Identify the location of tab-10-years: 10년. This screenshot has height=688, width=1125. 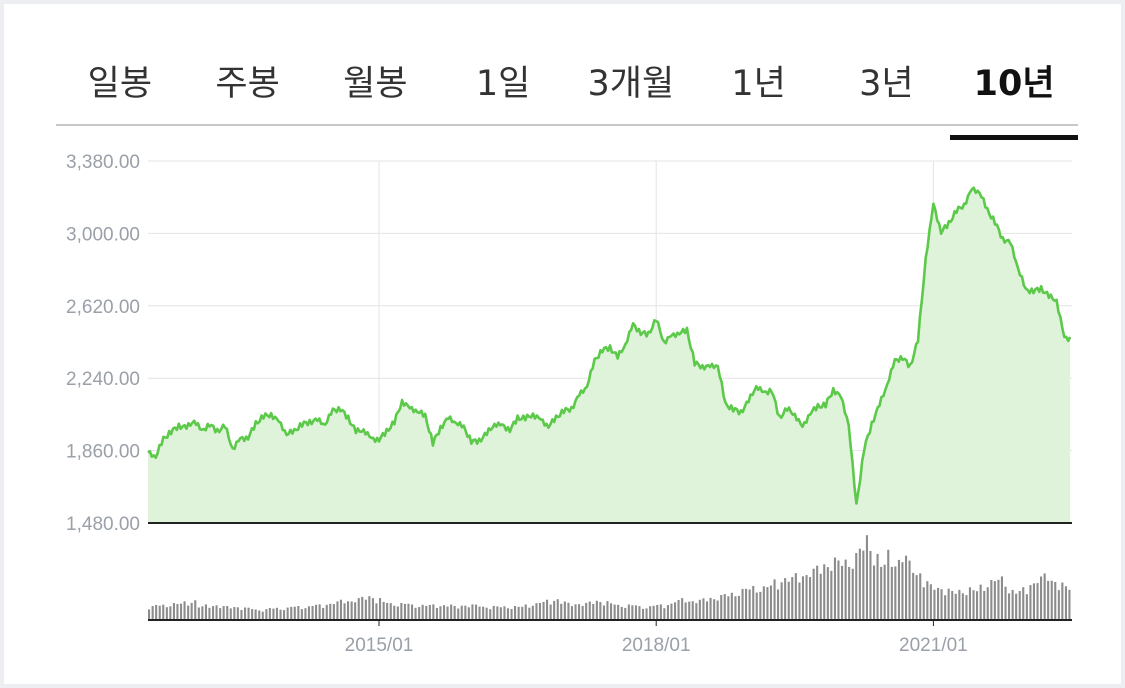
(1014, 99).